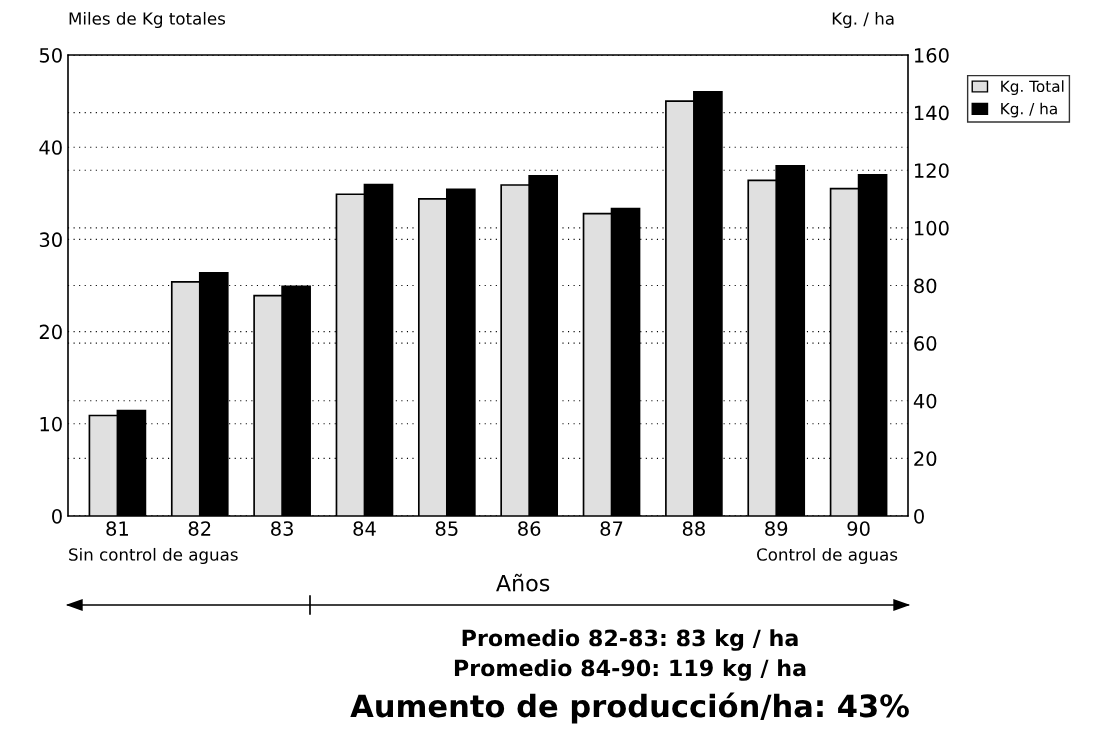  I want to click on legend-label: Kg. Total, so click(1032, 88).